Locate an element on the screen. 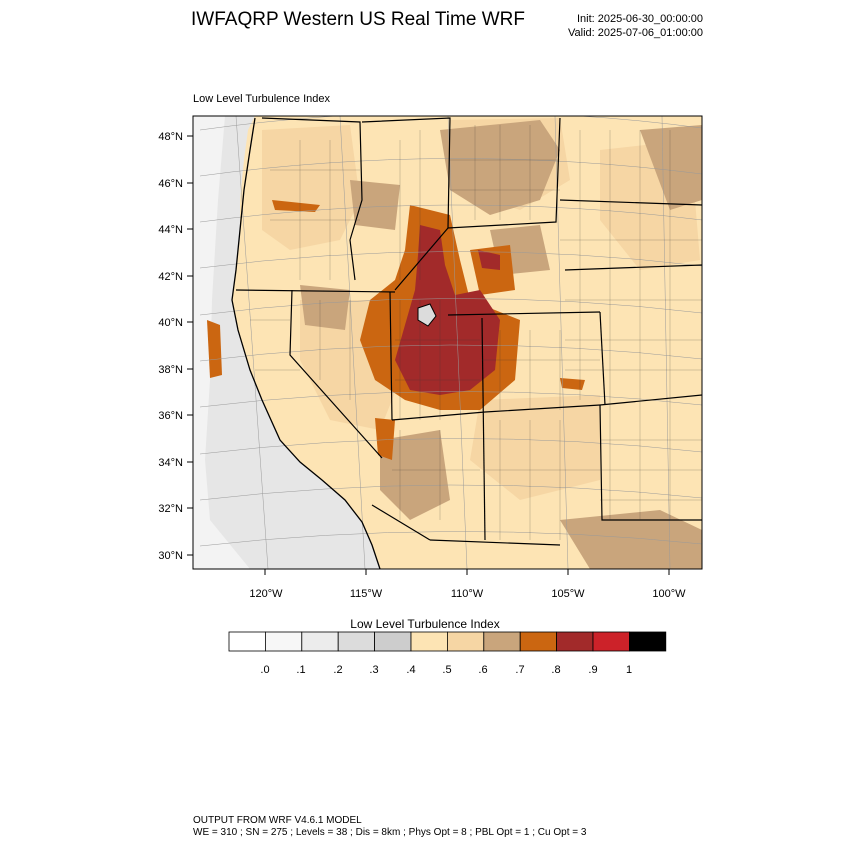  colorbar-label: .2 is located at coordinates (338, 670).